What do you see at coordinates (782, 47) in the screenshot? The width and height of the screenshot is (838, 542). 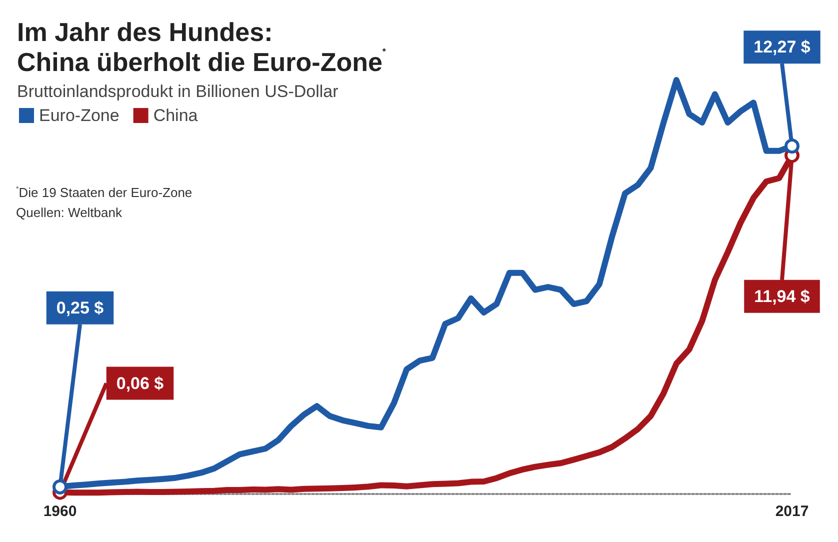 I see `data-label: 12,27 $` at bounding box center [782, 47].